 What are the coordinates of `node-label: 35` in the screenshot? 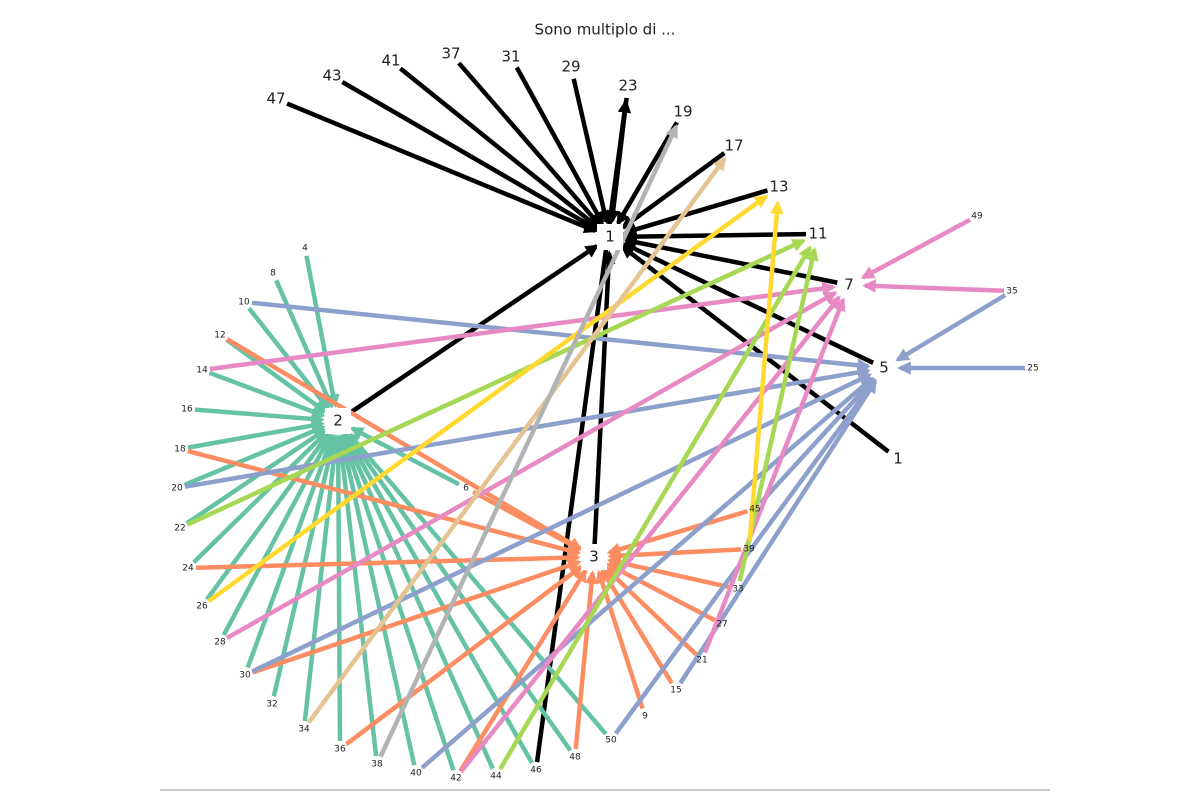 It's located at (1011, 292).